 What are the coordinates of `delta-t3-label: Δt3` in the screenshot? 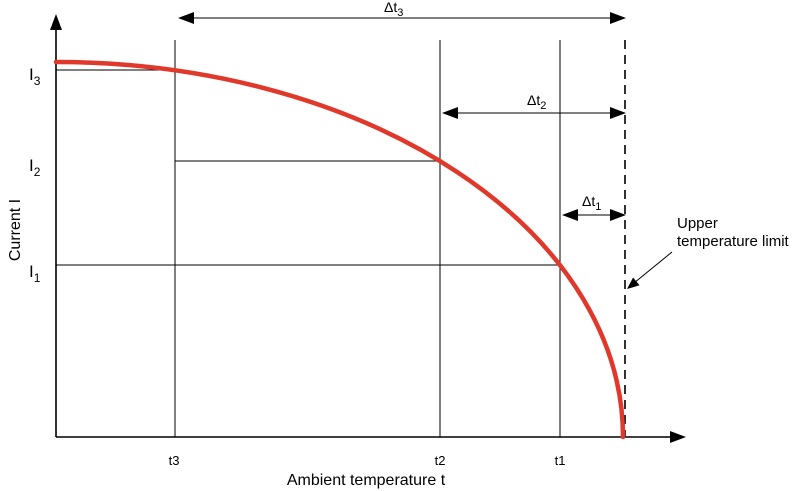 It's located at (393, 9).